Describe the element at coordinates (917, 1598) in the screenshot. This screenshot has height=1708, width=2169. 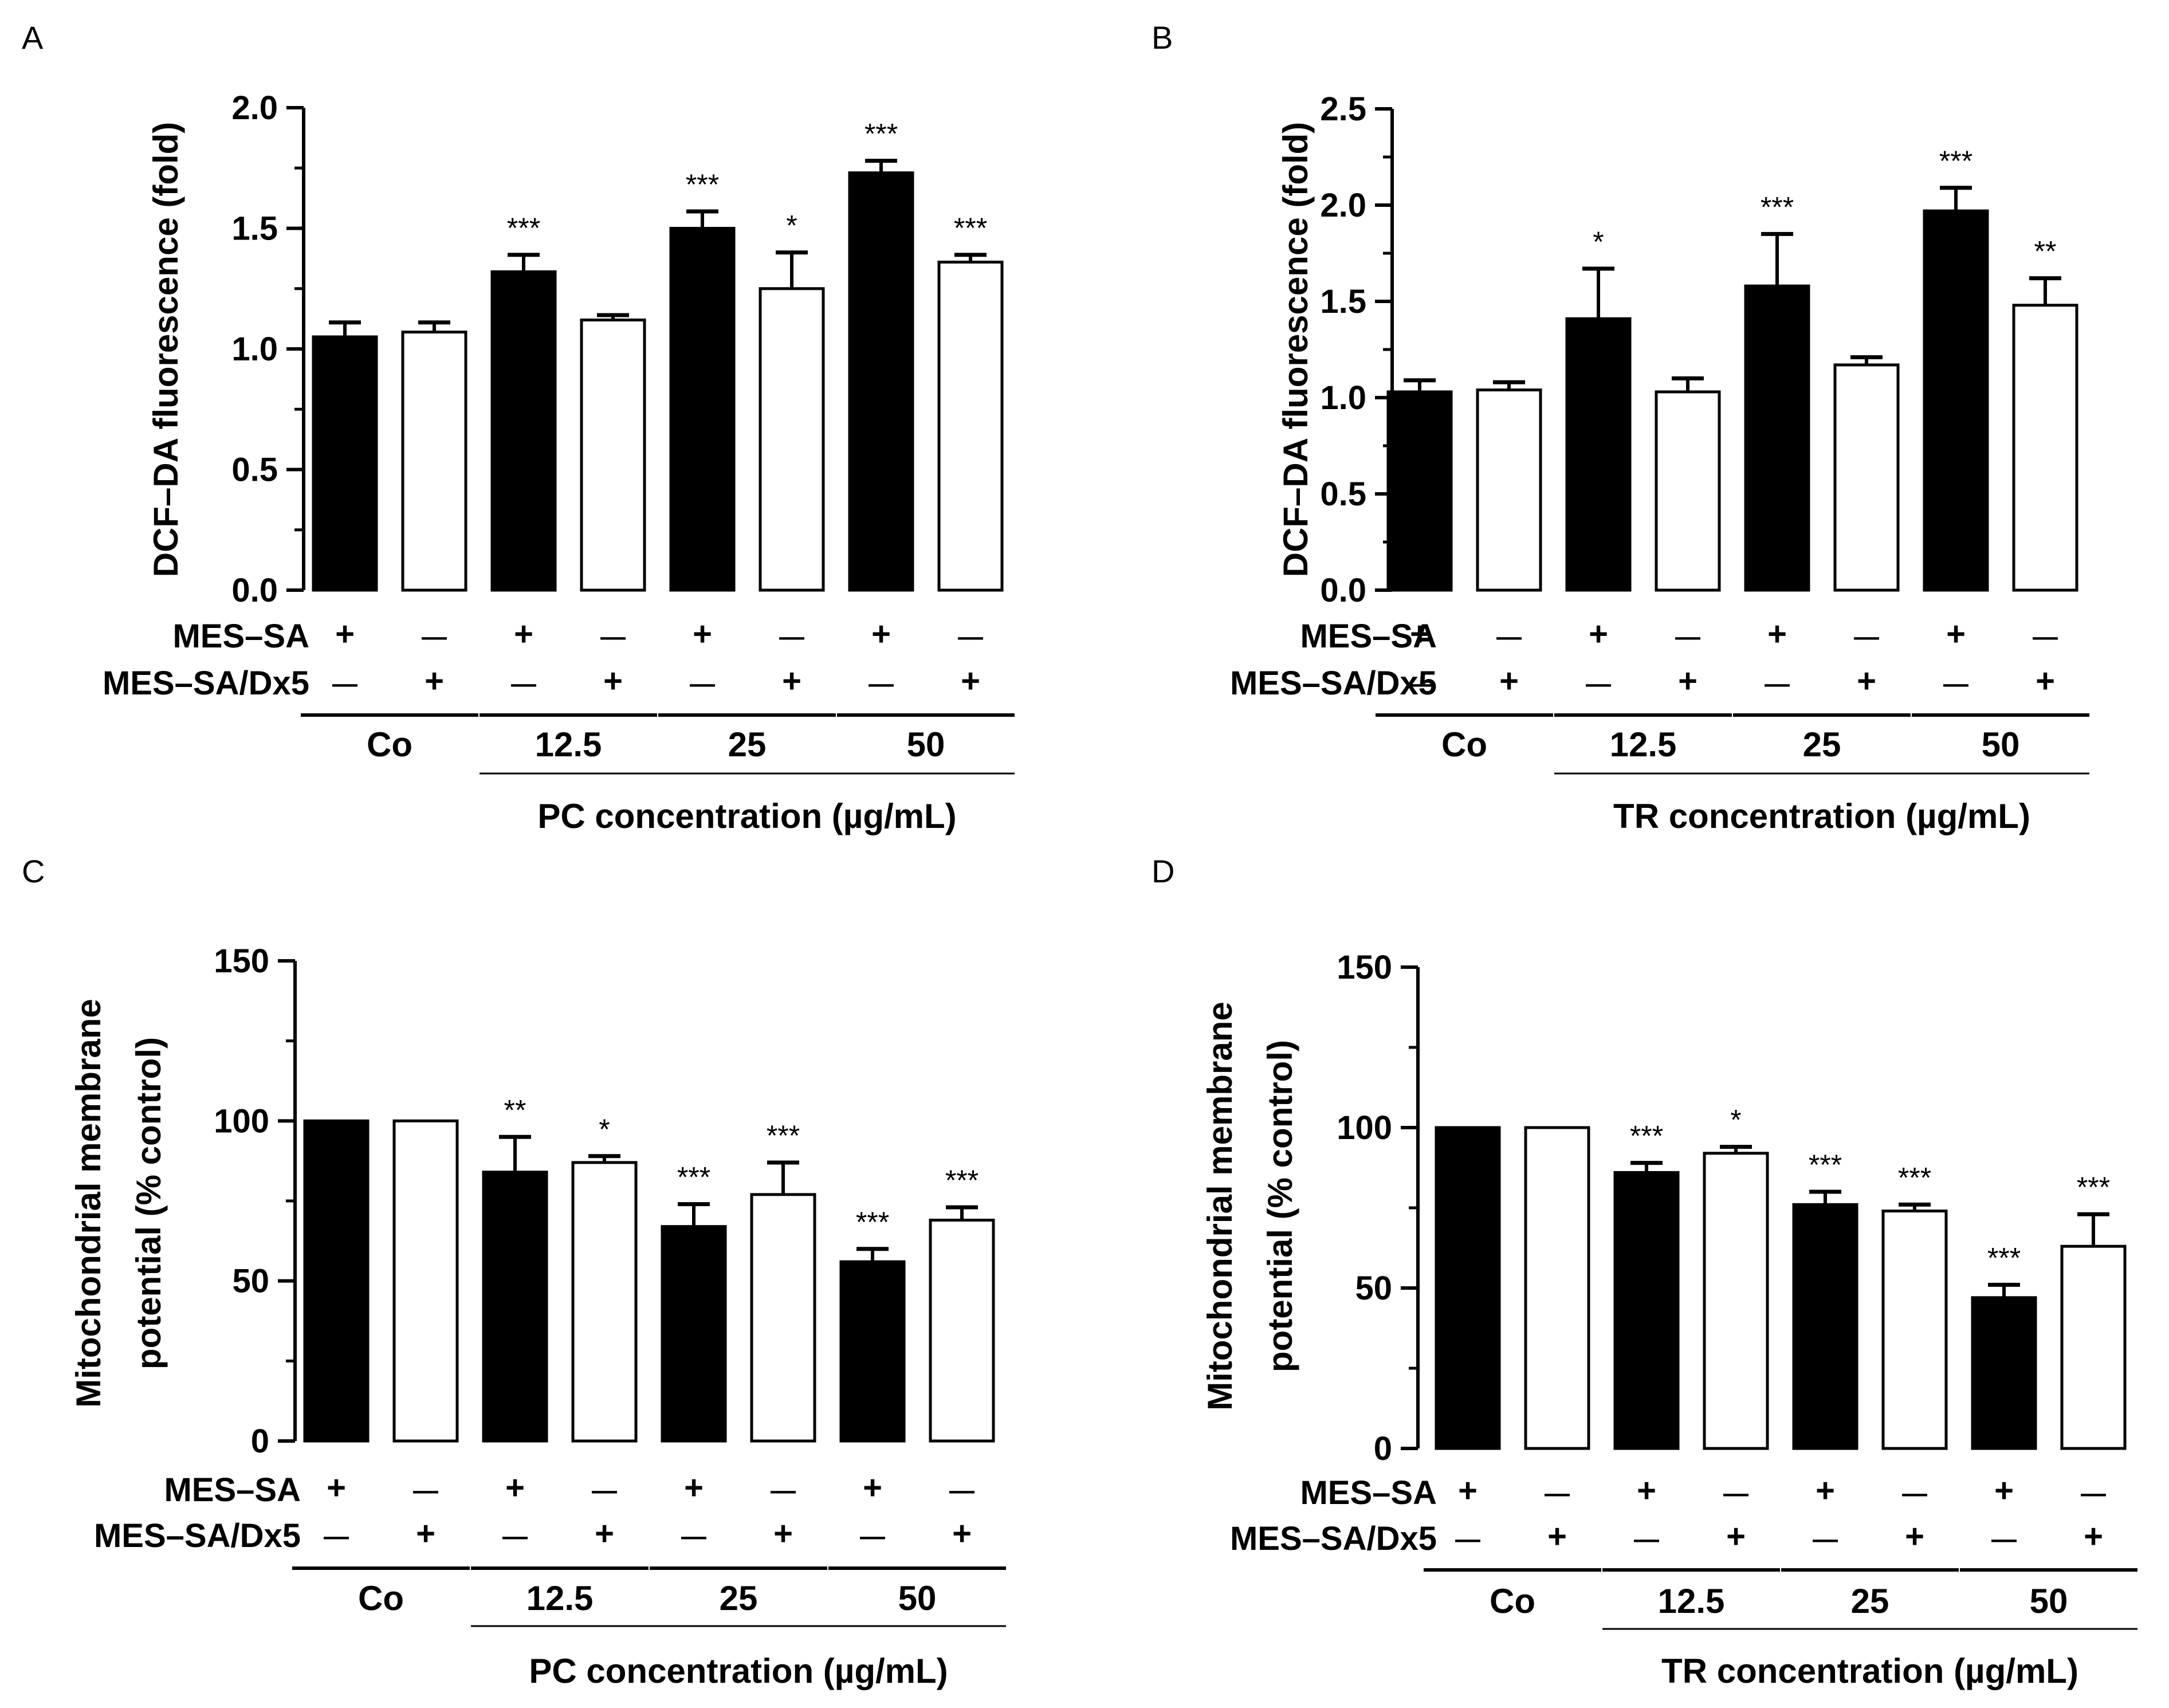
I see `group-label: 50` at that location.